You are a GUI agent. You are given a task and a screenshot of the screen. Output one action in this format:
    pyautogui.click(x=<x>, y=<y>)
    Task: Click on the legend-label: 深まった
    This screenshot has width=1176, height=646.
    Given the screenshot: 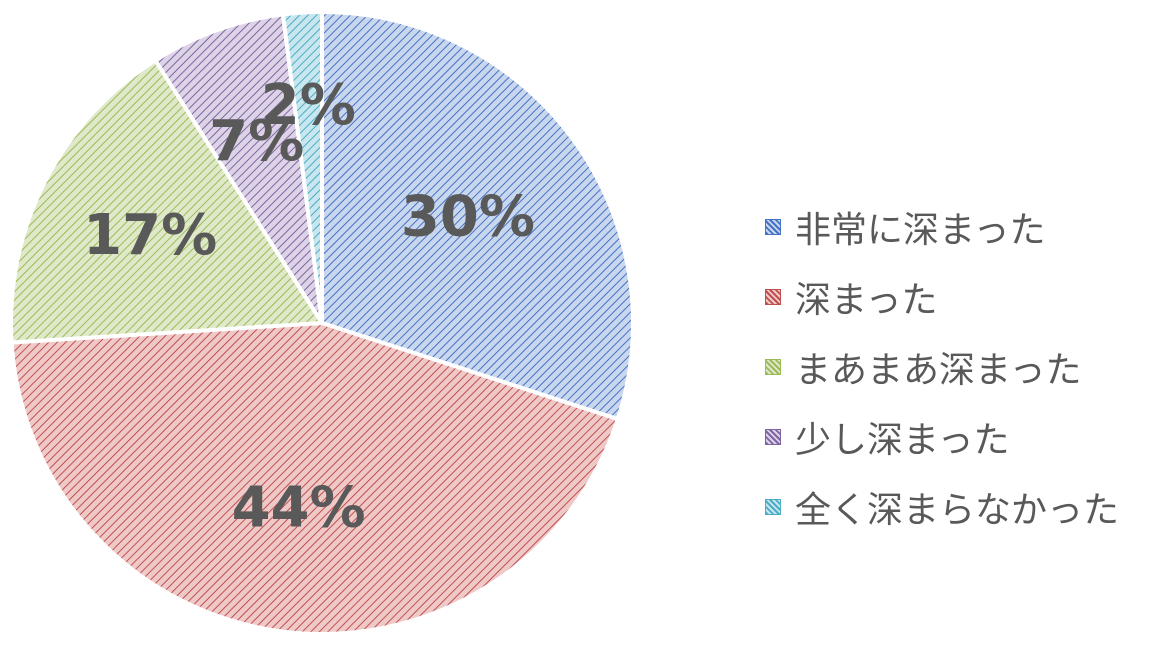 What is the action you would take?
    pyautogui.click(x=866, y=300)
    